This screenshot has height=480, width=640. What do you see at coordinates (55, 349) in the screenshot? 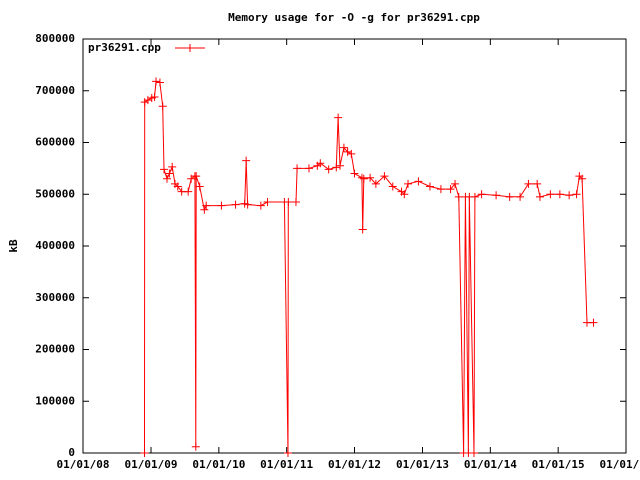
I see `y-tick-label: 200000` at bounding box center [55, 349].